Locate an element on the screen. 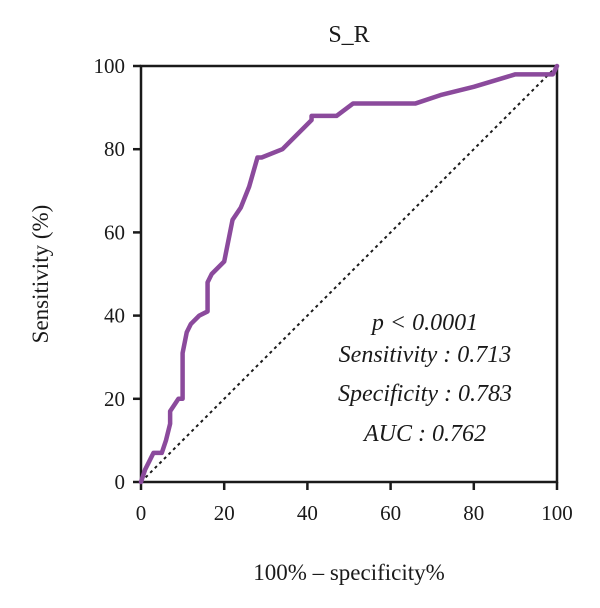 Image resolution: width=600 pixels, height=608 pixels. y-tick-label: 20 is located at coordinates (114, 399).